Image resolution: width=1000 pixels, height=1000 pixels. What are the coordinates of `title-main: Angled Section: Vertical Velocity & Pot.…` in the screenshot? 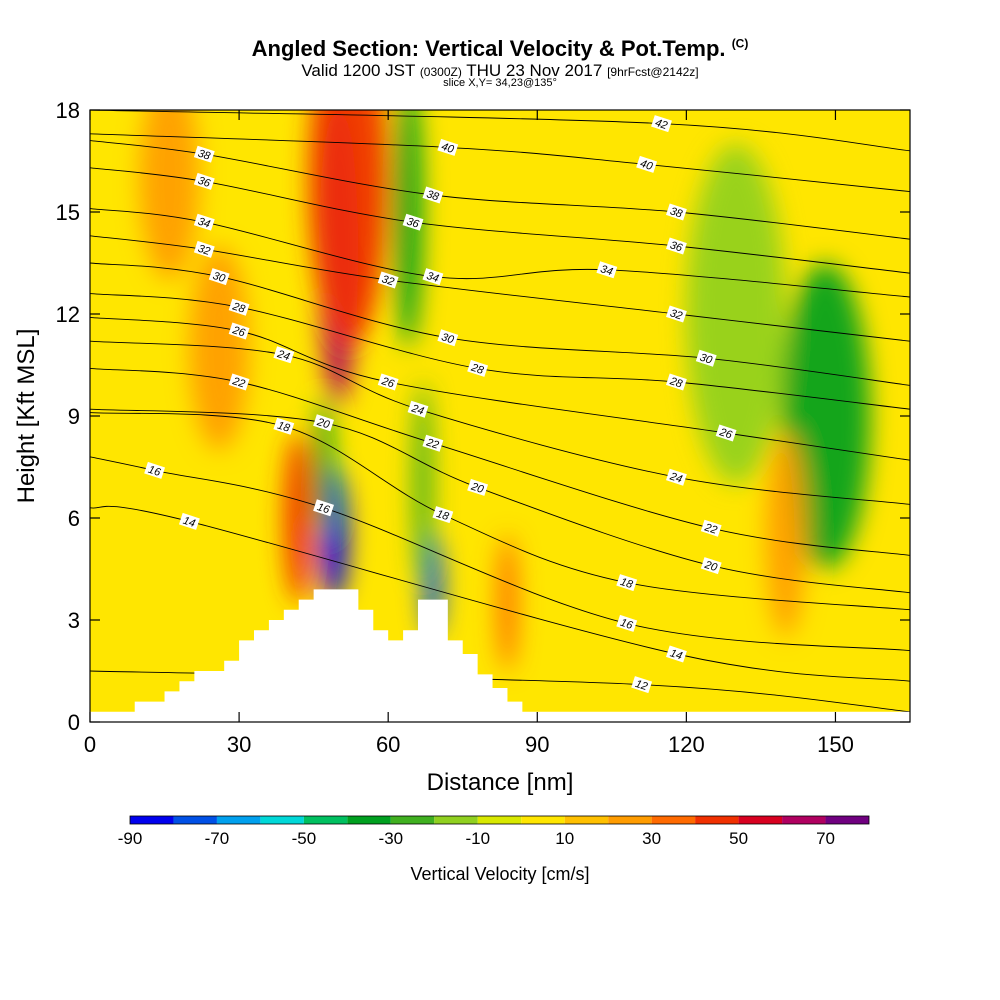 It's located at (488, 48).